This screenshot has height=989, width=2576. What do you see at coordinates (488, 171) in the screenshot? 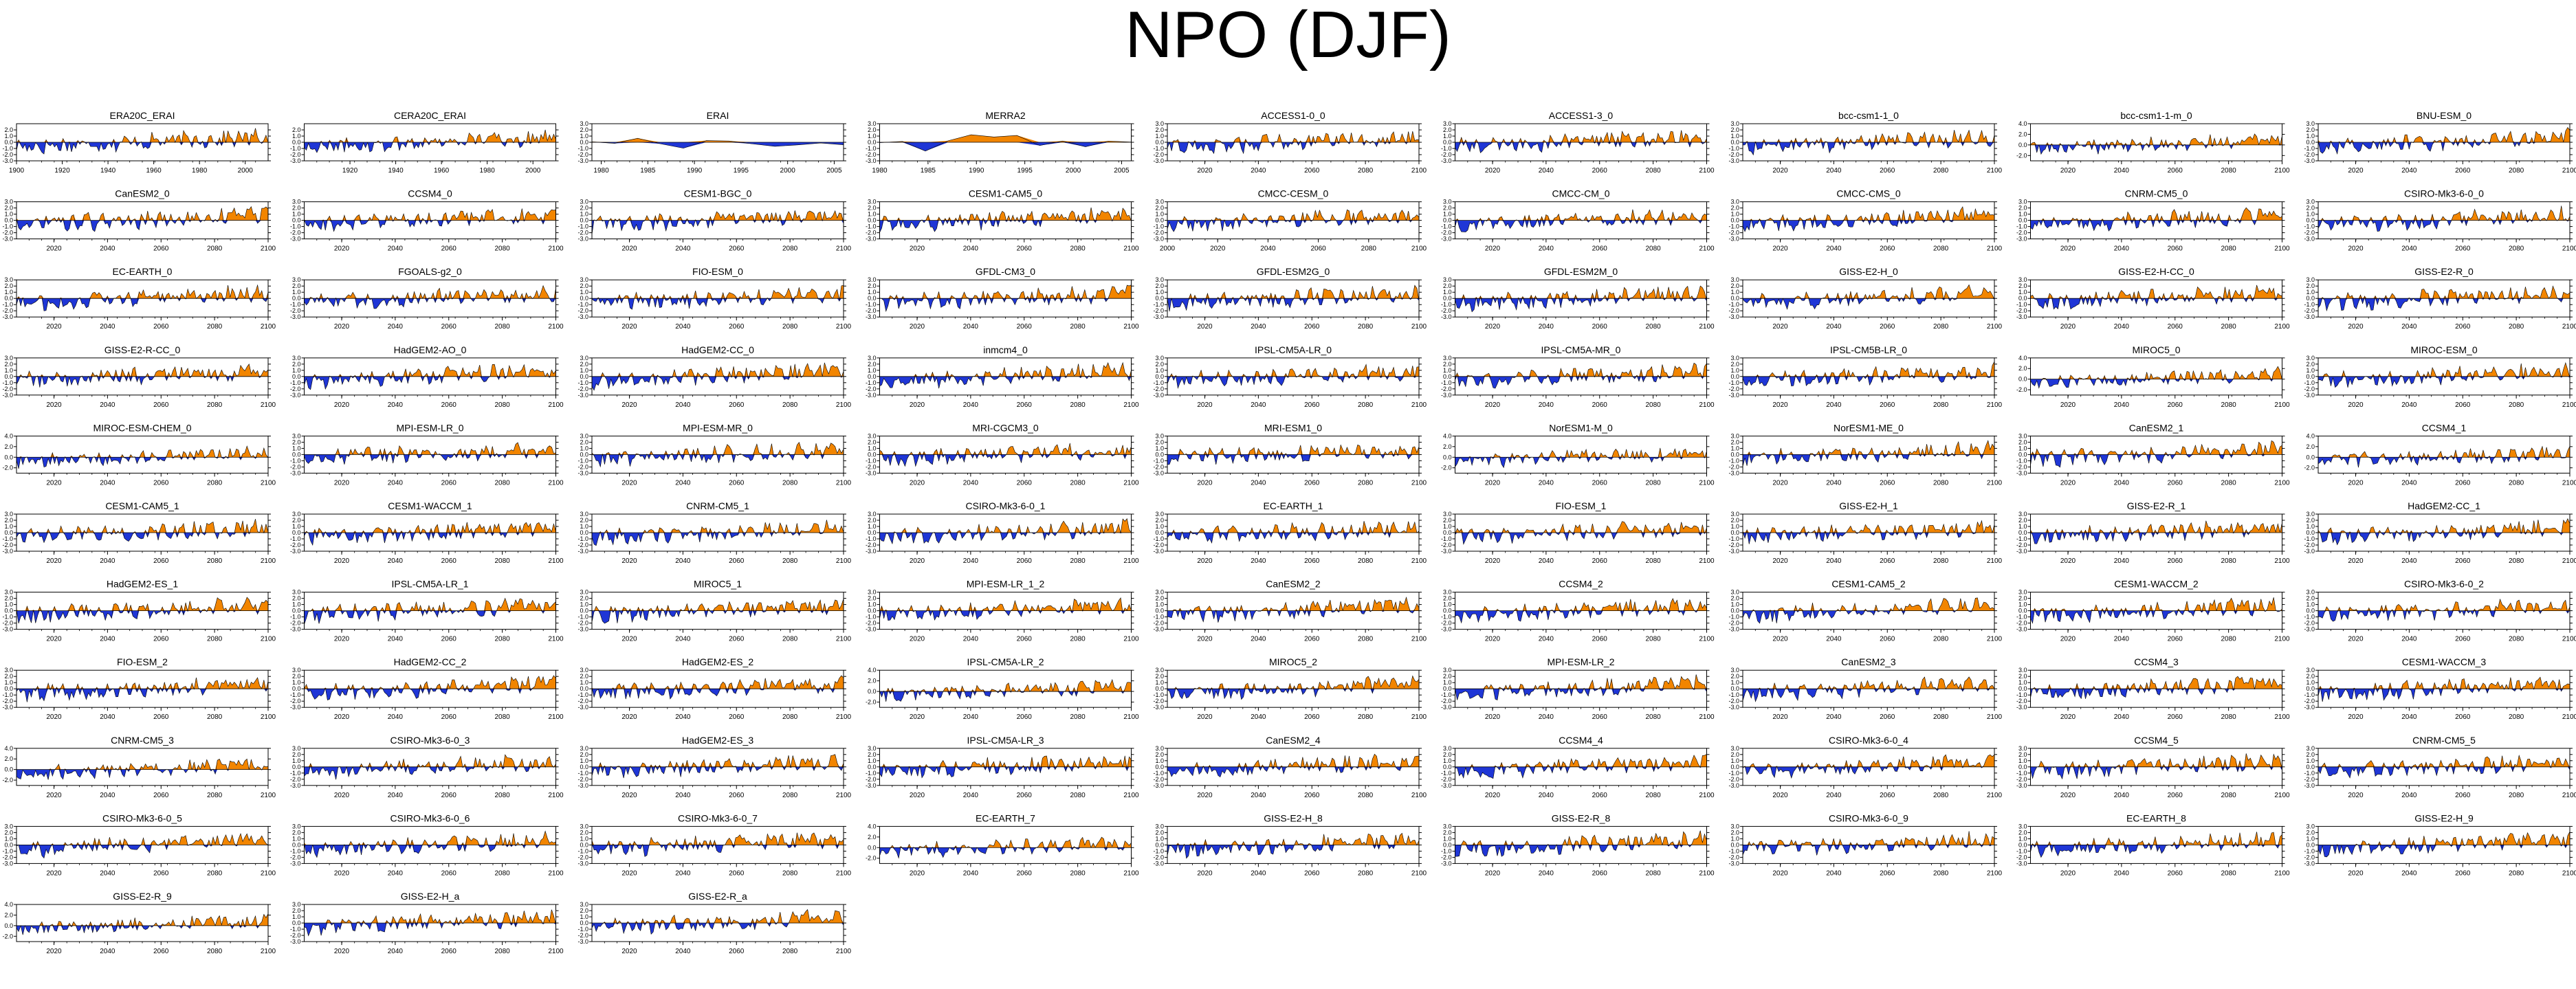
I see `x-tick-label: 1980` at bounding box center [488, 171].